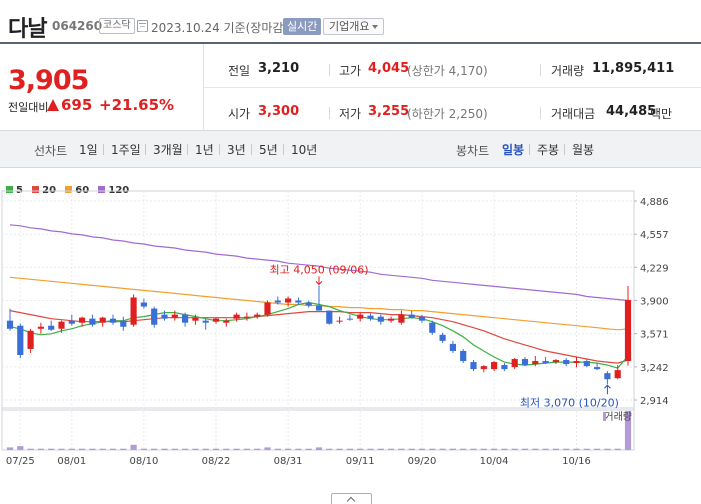 The image size is (701, 504). Describe the element at coordinates (28, 107) in the screenshot. I see `change-label: 전일대비` at that location.